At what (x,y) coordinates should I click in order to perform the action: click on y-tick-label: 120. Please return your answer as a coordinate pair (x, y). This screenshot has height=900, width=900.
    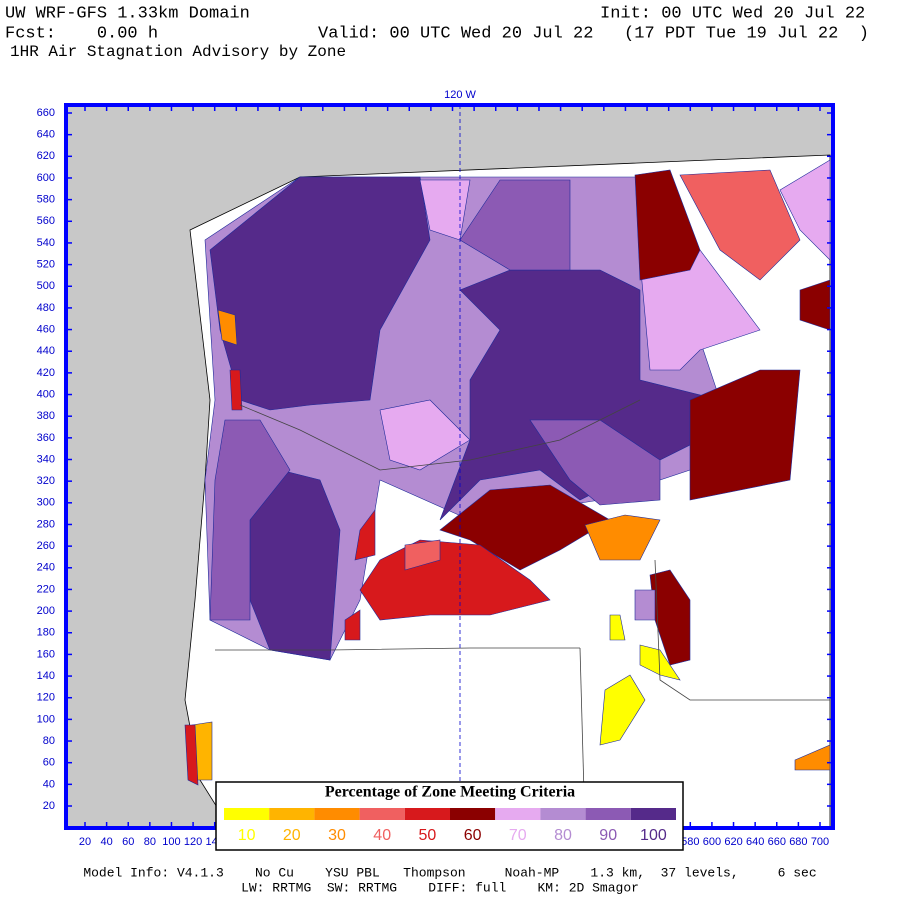
    Looking at the image, I should click on (46, 698).